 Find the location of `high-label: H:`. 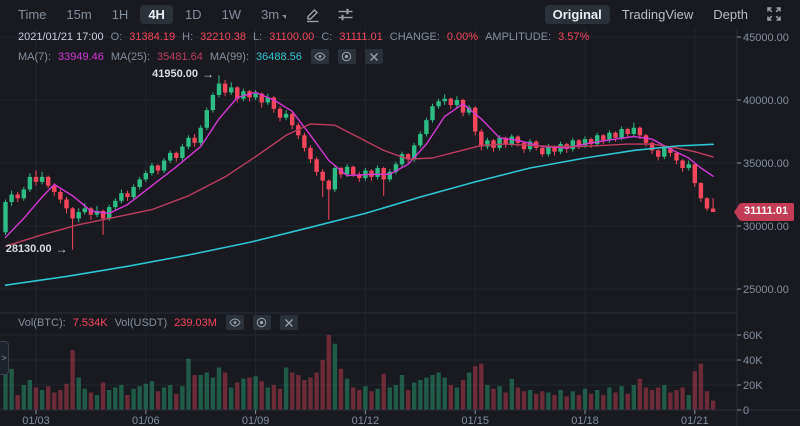

high-label: H: is located at coordinates (188, 37).